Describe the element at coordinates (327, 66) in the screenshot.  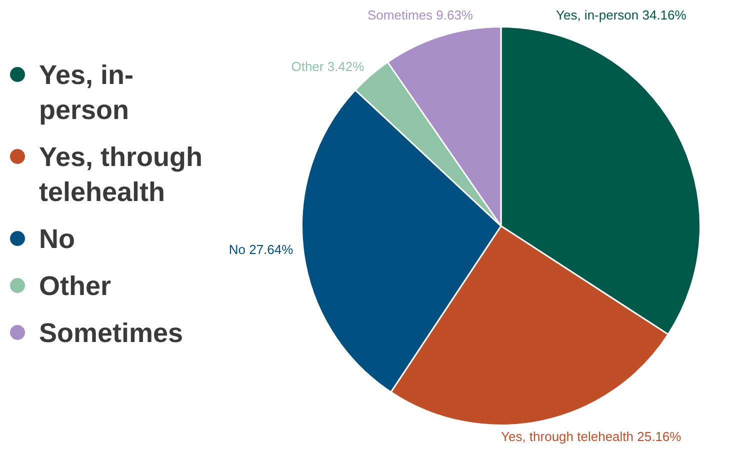
I see `category-label: Other 3.42%` at that location.